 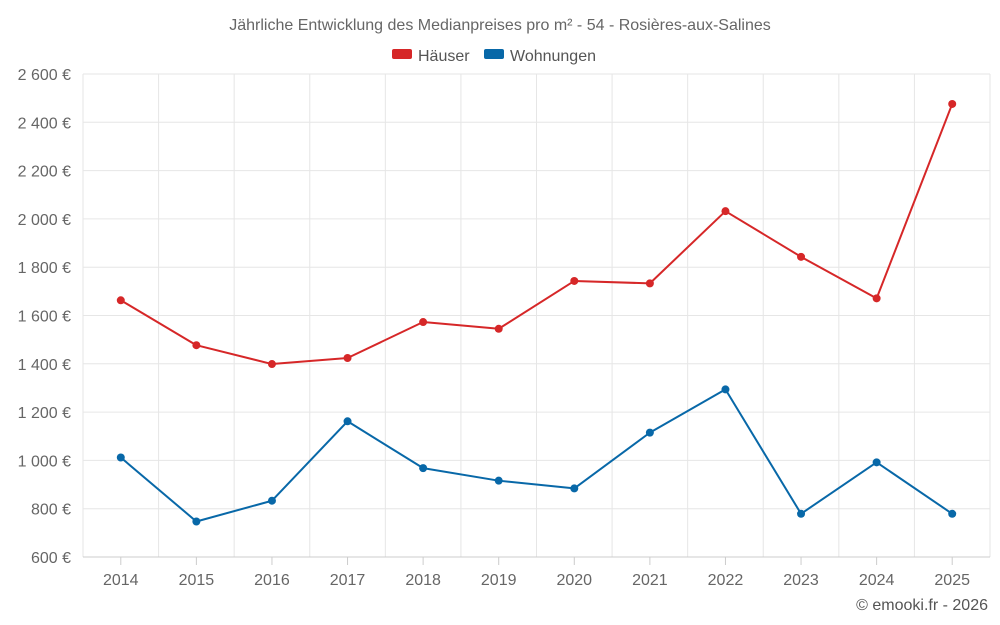 I want to click on y-tick-label: 1 200 €, so click(x=44, y=413).